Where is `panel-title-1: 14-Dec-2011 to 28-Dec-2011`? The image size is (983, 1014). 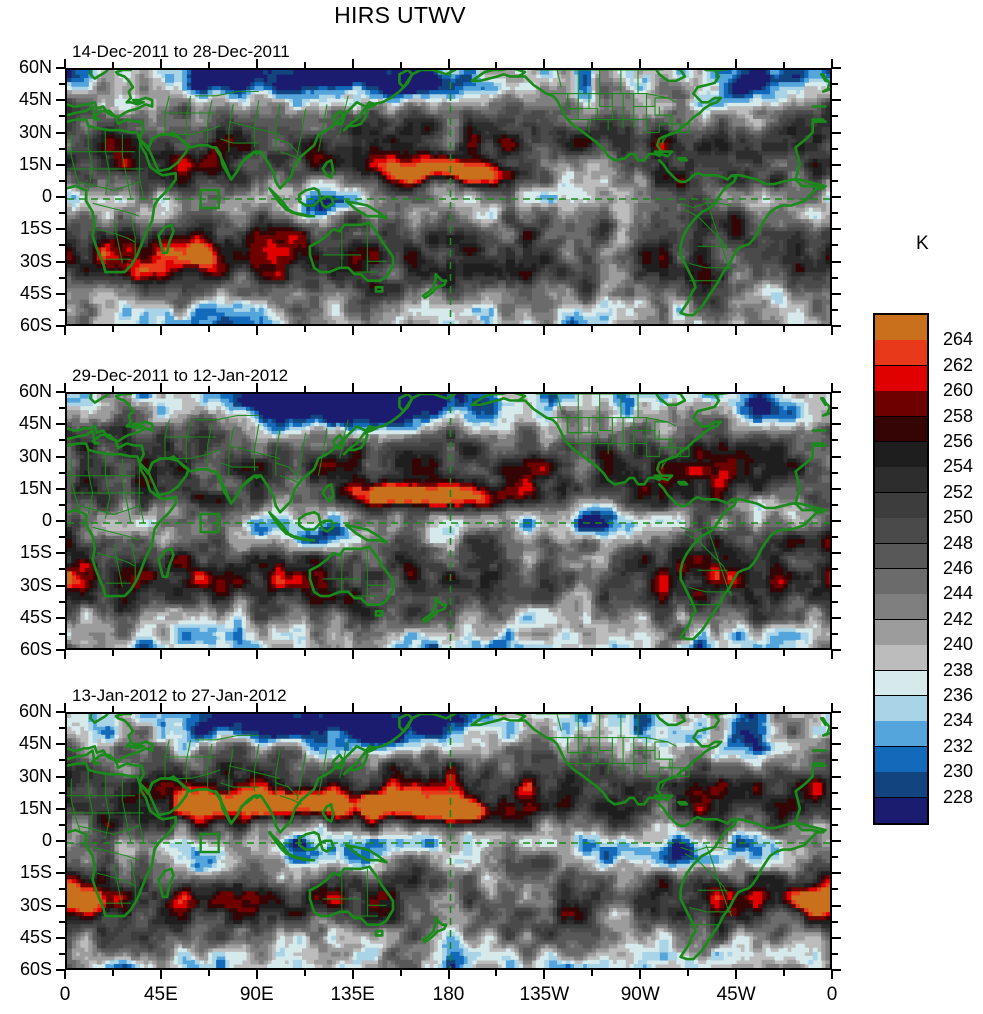 panel-title-1: 14-Dec-2011 to 28-Dec-2011 is located at coordinates (181, 51).